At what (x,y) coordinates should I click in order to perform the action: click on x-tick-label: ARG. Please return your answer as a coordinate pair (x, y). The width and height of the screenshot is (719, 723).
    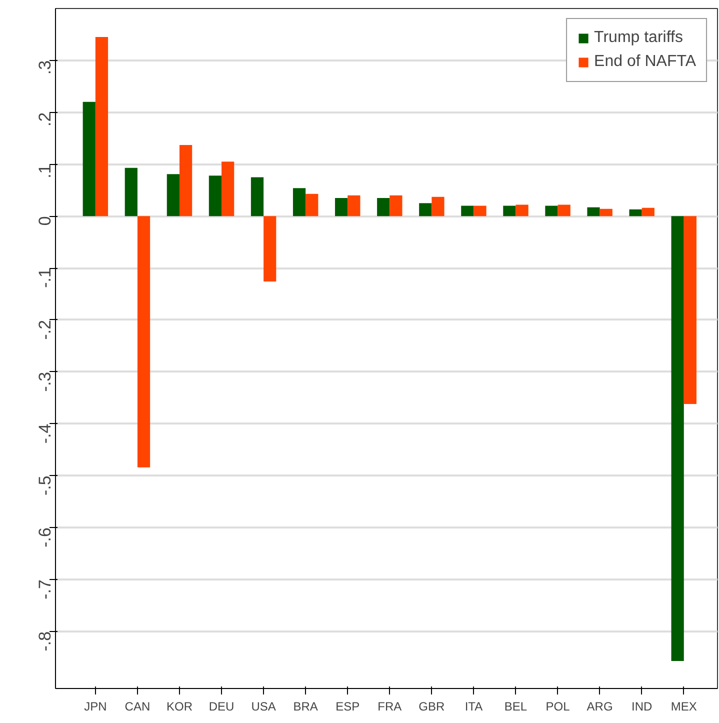
    Looking at the image, I should click on (599, 707).